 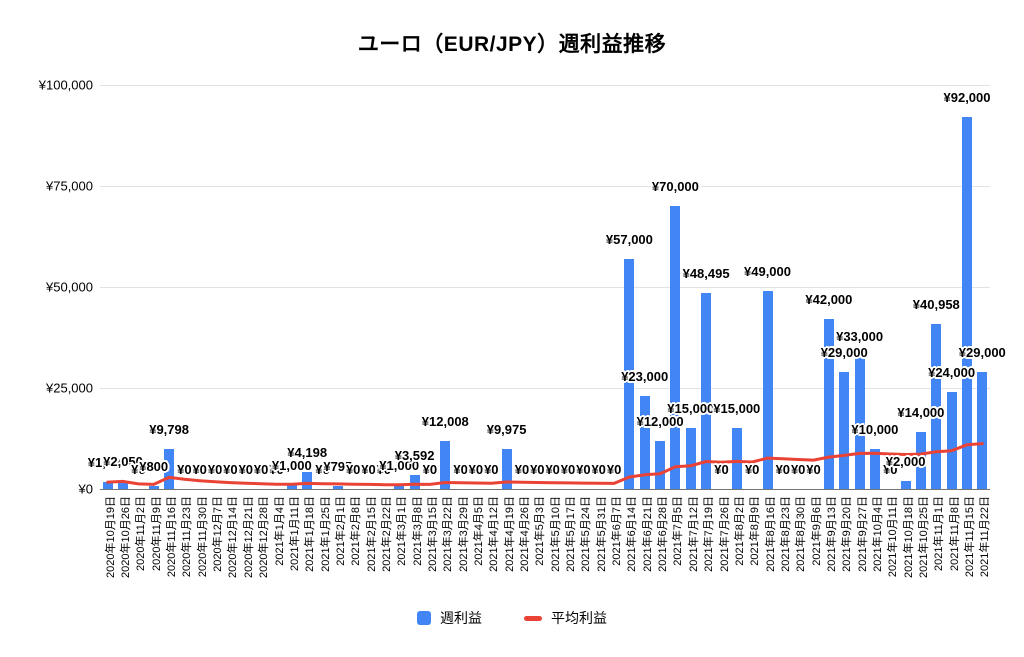 What do you see at coordinates (921, 413) in the screenshot?
I see `bar-value-label: ¥14,000` at bounding box center [921, 413].